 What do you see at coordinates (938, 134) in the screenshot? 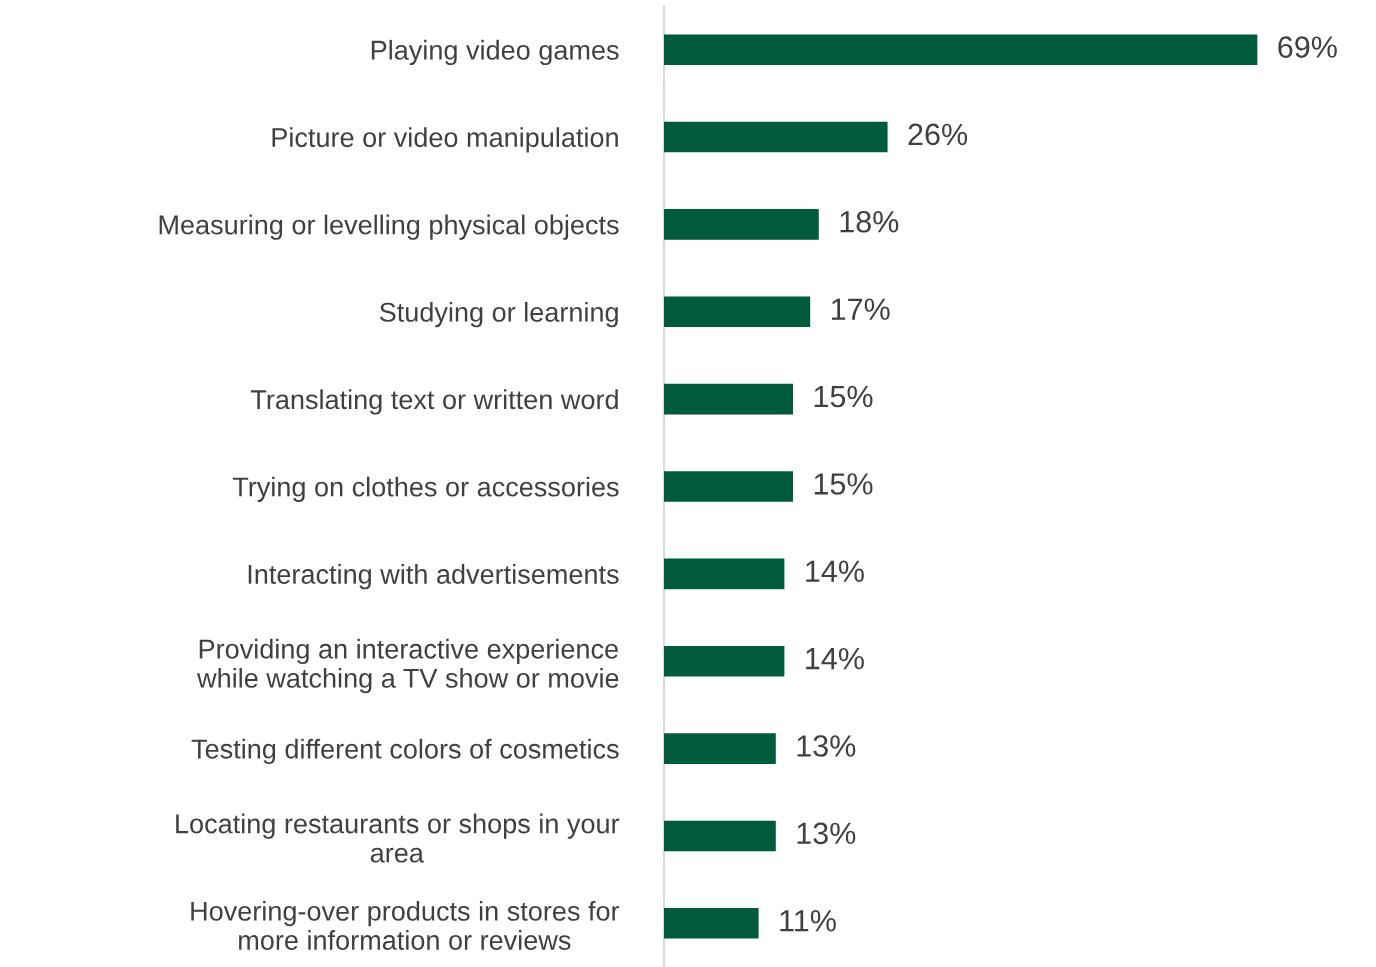
I see `data-label: 26%` at bounding box center [938, 134].